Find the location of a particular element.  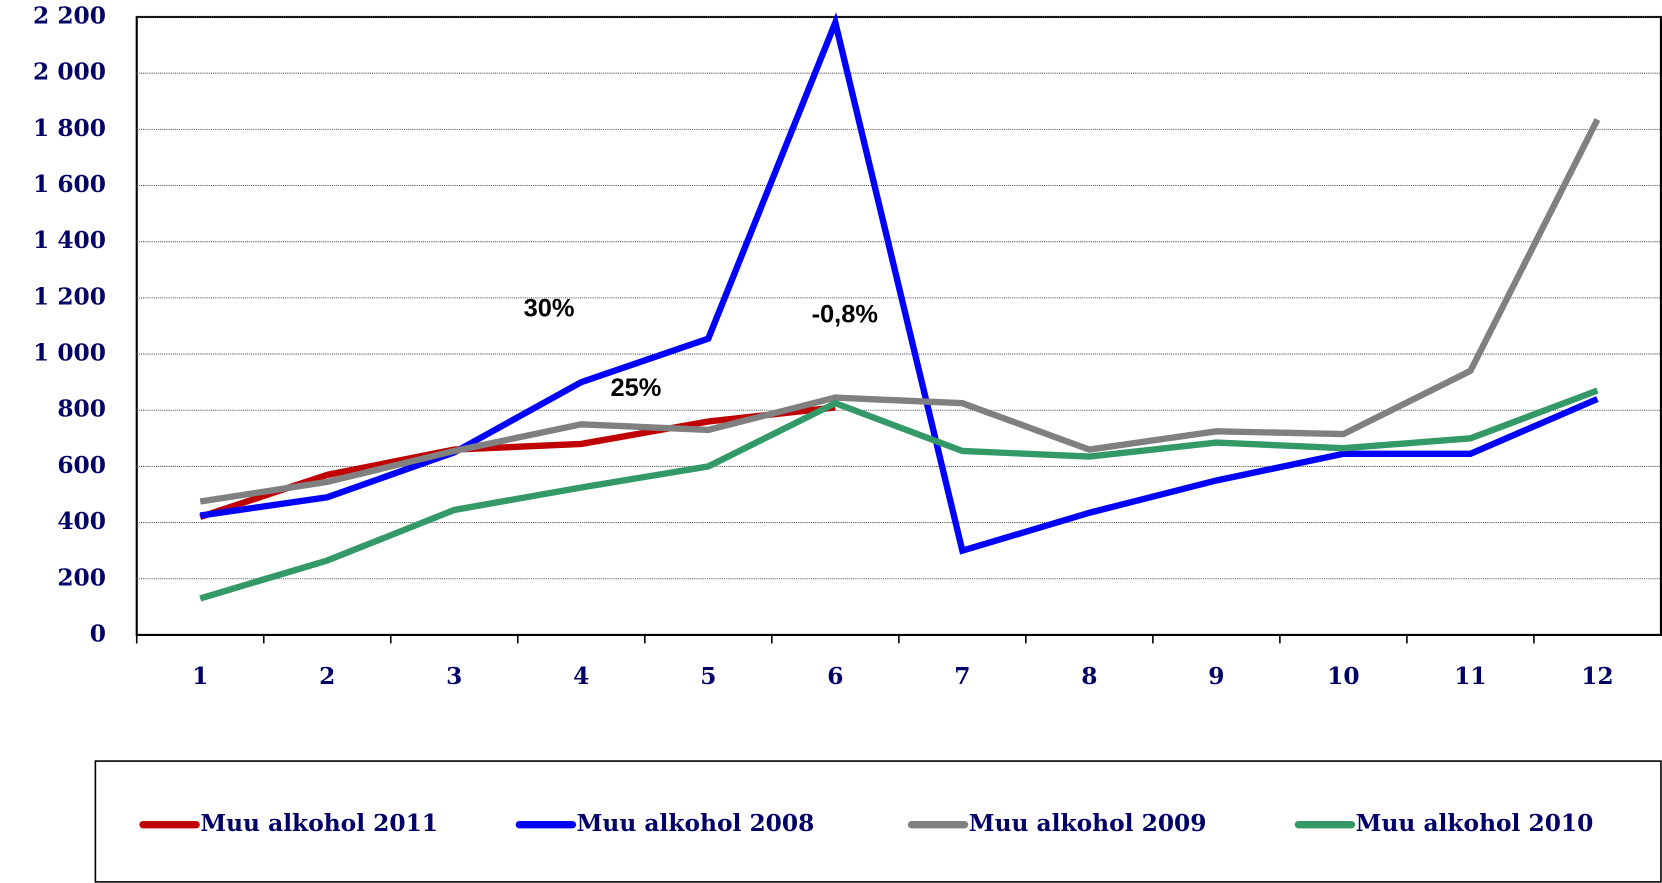

annotation: 30% is located at coordinates (549, 308).